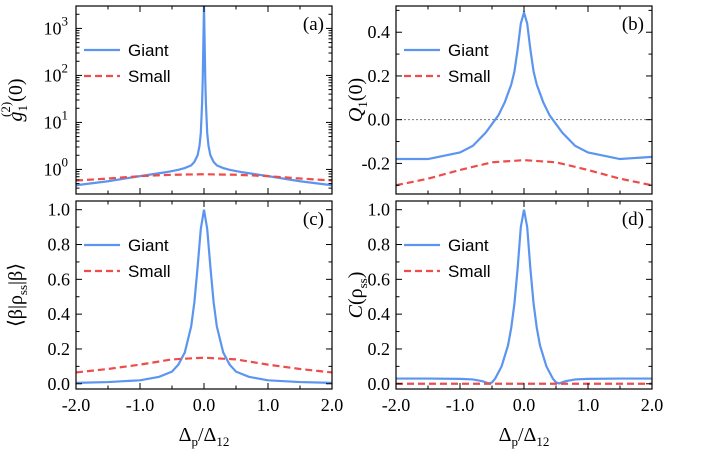 The height and width of the screenshot is (449, 705). I want to click on y-tick-label: 10², so click(56, 72).